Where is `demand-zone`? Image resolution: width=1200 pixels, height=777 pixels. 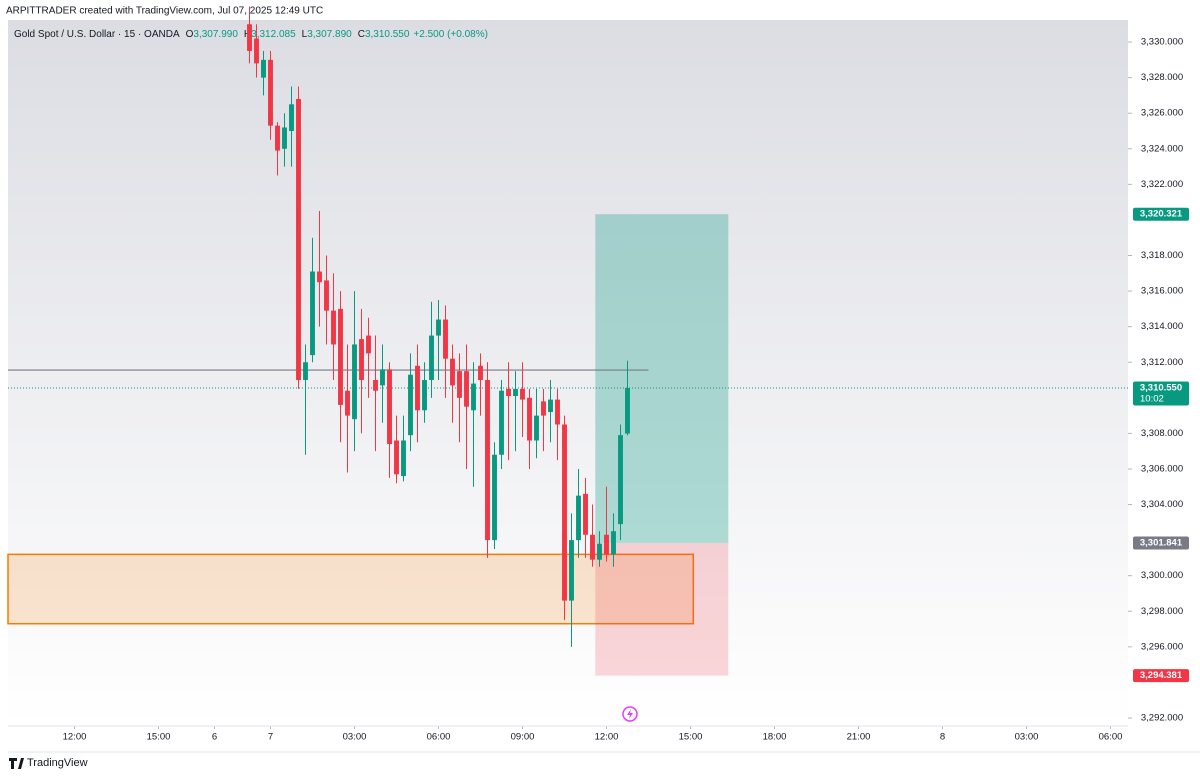 demand-zone is located at coordinates (351, 589).